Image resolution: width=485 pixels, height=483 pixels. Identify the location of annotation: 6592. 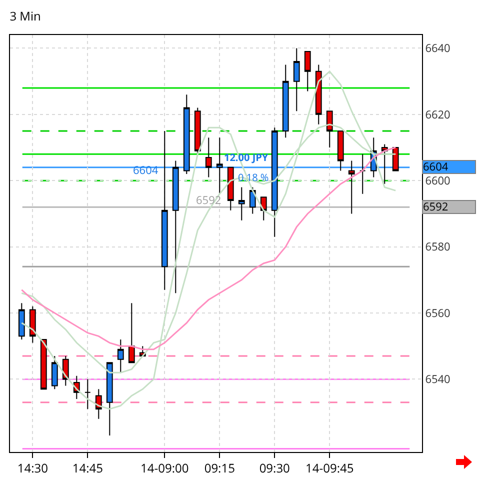
(209, 200).